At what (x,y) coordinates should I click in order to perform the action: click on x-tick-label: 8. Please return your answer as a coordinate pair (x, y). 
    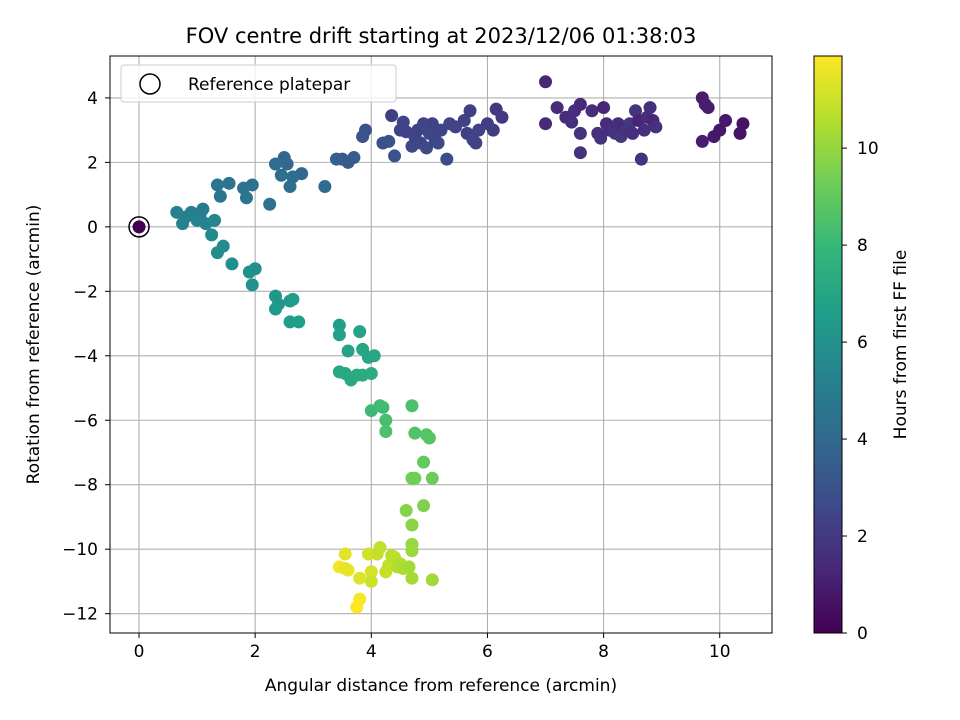
    Looking at the image, I should click on (603, 652).